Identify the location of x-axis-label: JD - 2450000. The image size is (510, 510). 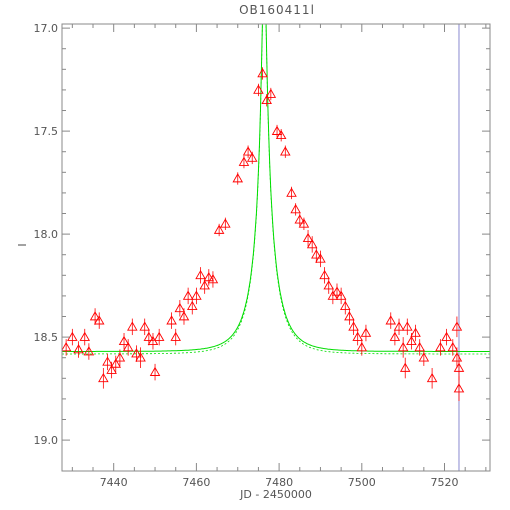
(275, 494).